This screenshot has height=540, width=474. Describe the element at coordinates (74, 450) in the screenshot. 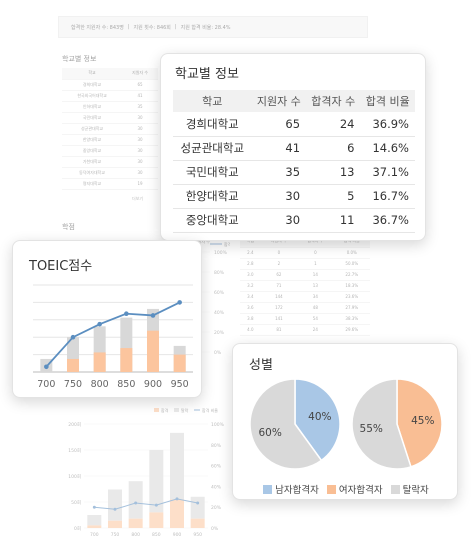

I see `tick-label: 150회` at that location.